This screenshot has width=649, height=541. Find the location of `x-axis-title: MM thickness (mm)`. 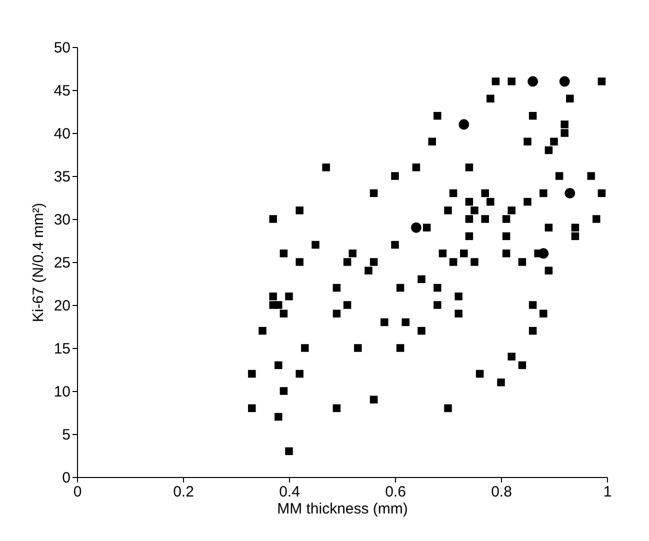

x-axis-title: MM thickness (mm) is located at coordinates (342, 509).